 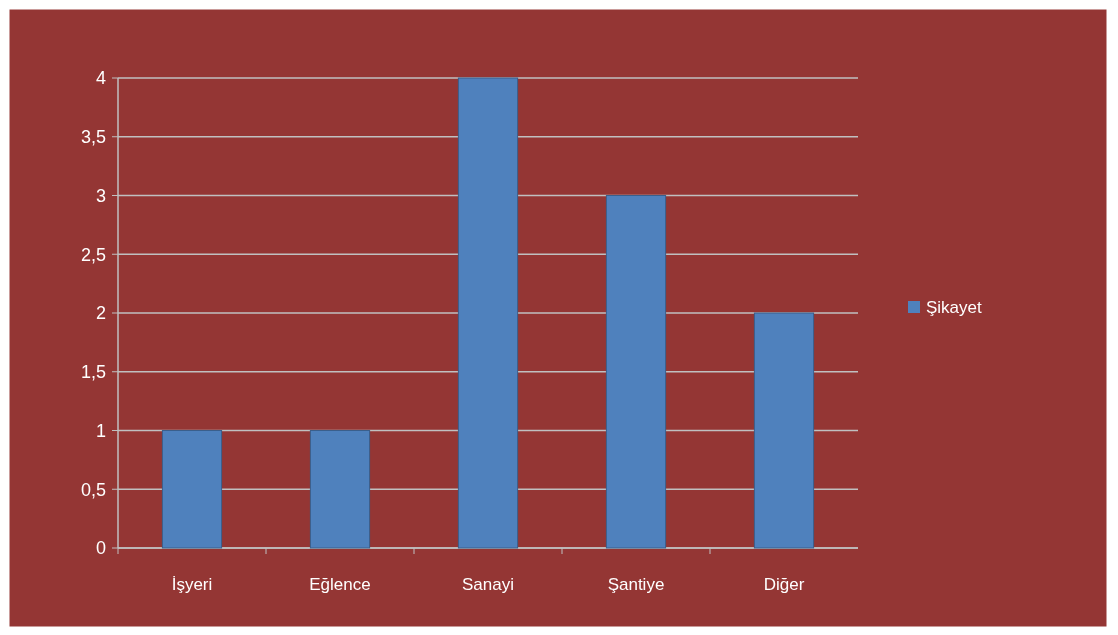 What do you see at coordinates (100, 313) in the screenshot?
I see `y-tick-label: 2` at bounding box center [100, 313].